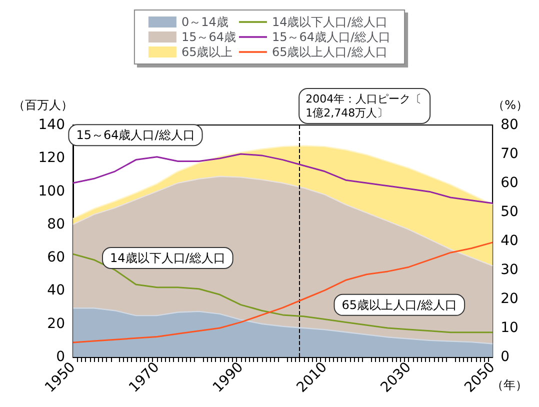 Image resolution: width=539 pixels, height=407 pixels. What do you see at coordinates (509, 270) in the screenshot?
I see `y2-tick-label: 30` at bounding box center [509, 270].